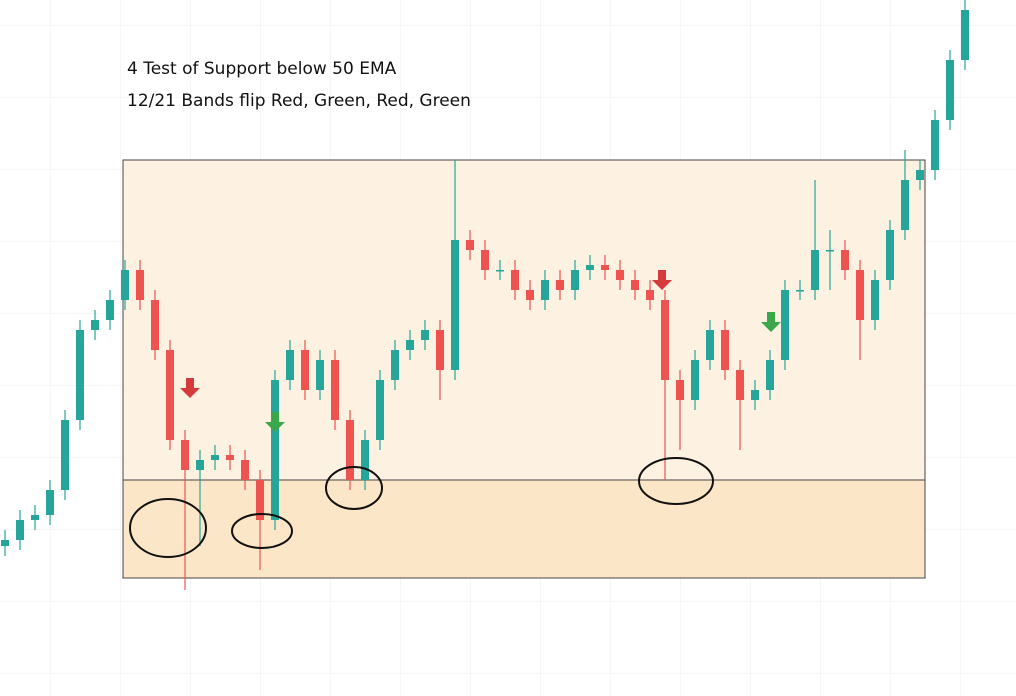  I want to click on arrows, so click(480, 351).